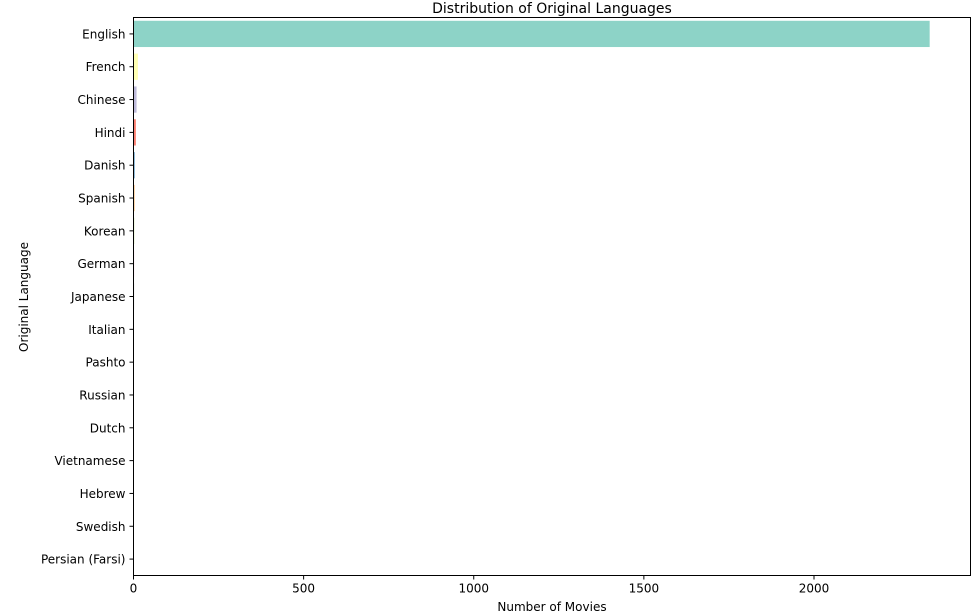  What do you see at coordinates (134, 198) in the screenshot?
I see `bar-spanish` at bounding box center [134, 198].